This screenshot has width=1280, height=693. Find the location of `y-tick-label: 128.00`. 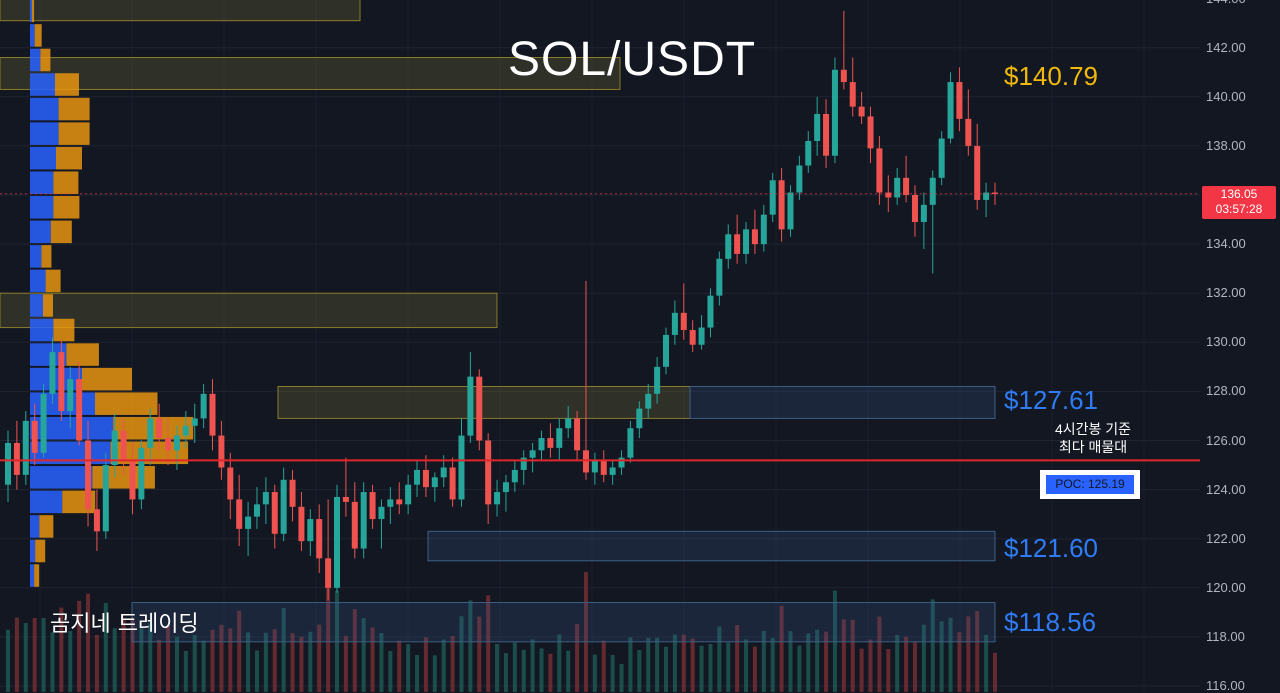

y-tick-label: 128.00 is located at coordinates (1226, 391).